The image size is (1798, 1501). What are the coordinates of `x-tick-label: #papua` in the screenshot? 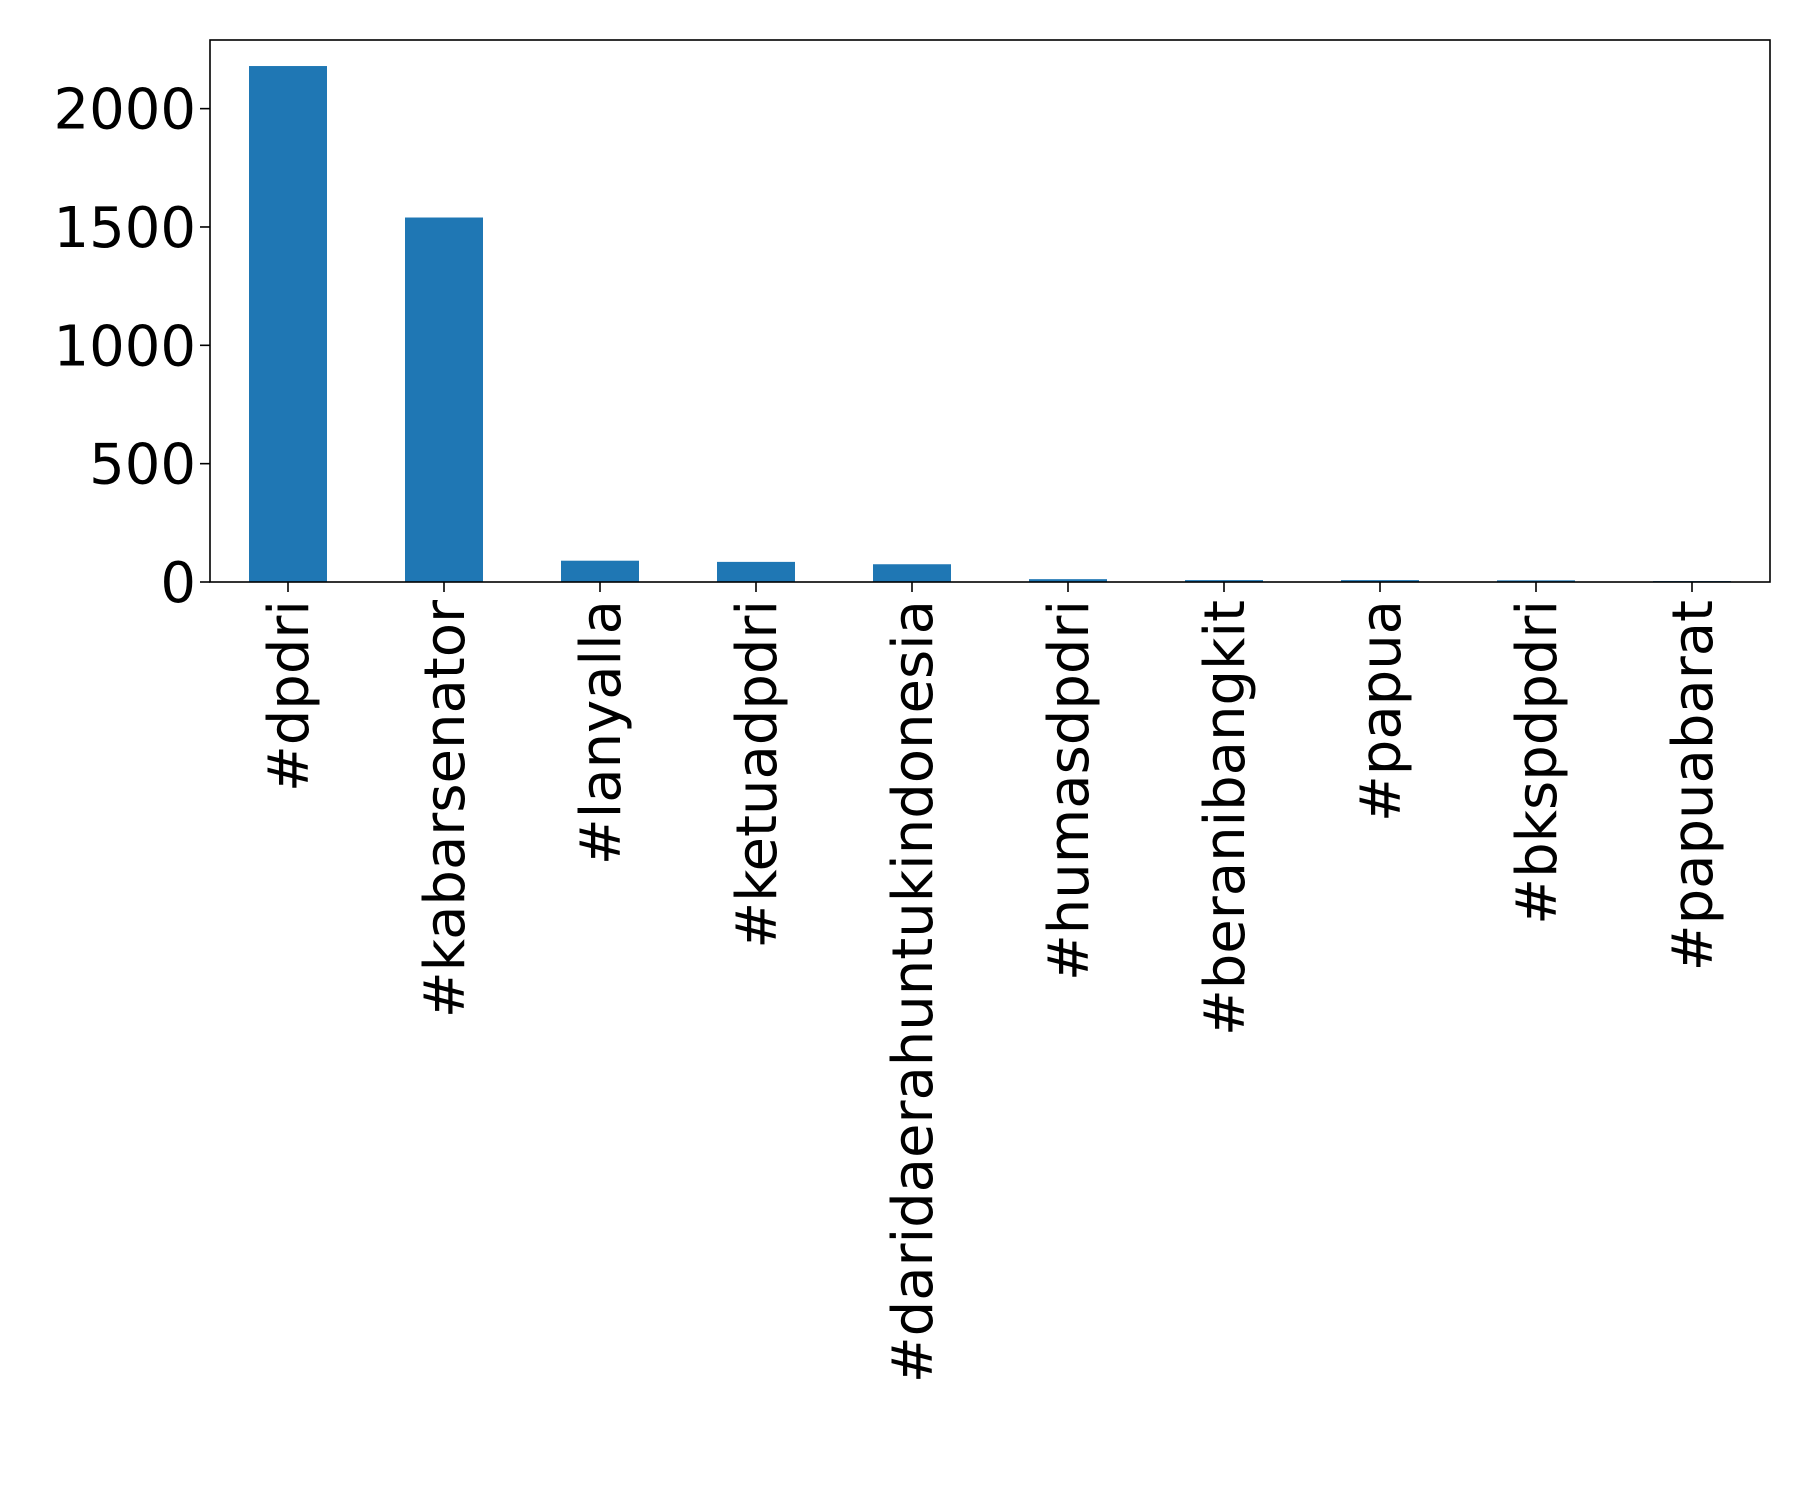 It's located at (1381, 711).